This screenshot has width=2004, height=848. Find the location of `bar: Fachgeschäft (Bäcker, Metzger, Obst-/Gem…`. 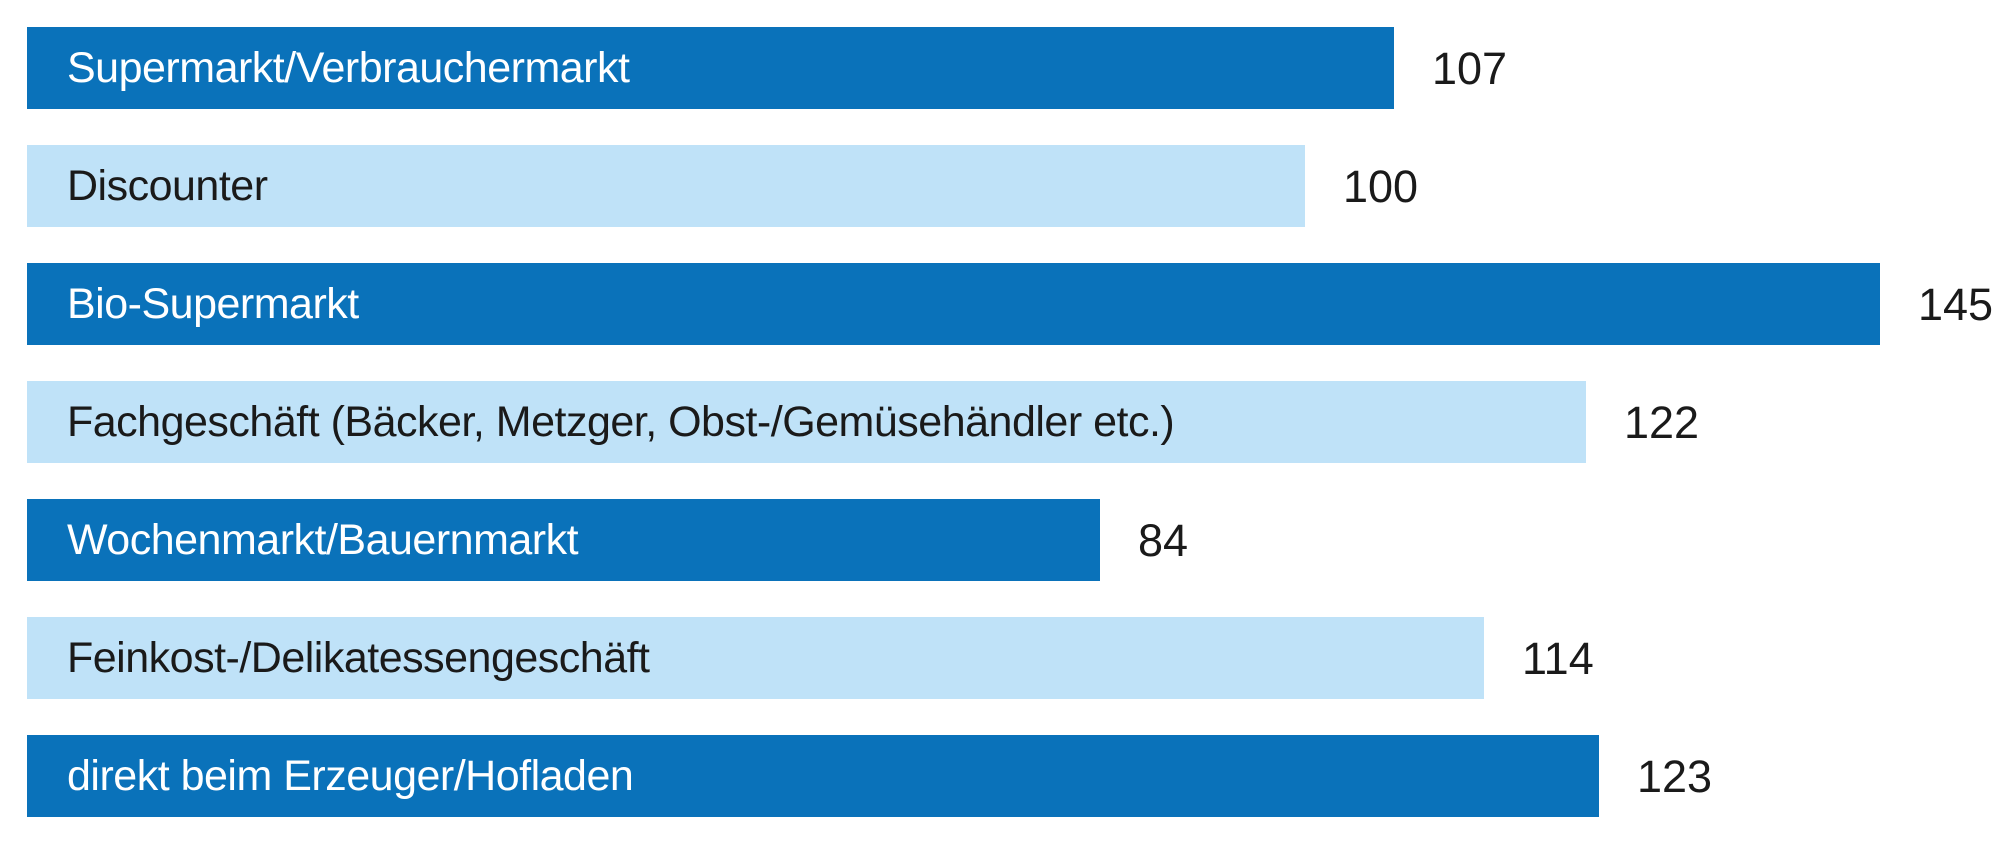

bar: Fachgeschäft (Bäcker, Metzger, Obst-/Gem… is located at coordinates (806, 422).